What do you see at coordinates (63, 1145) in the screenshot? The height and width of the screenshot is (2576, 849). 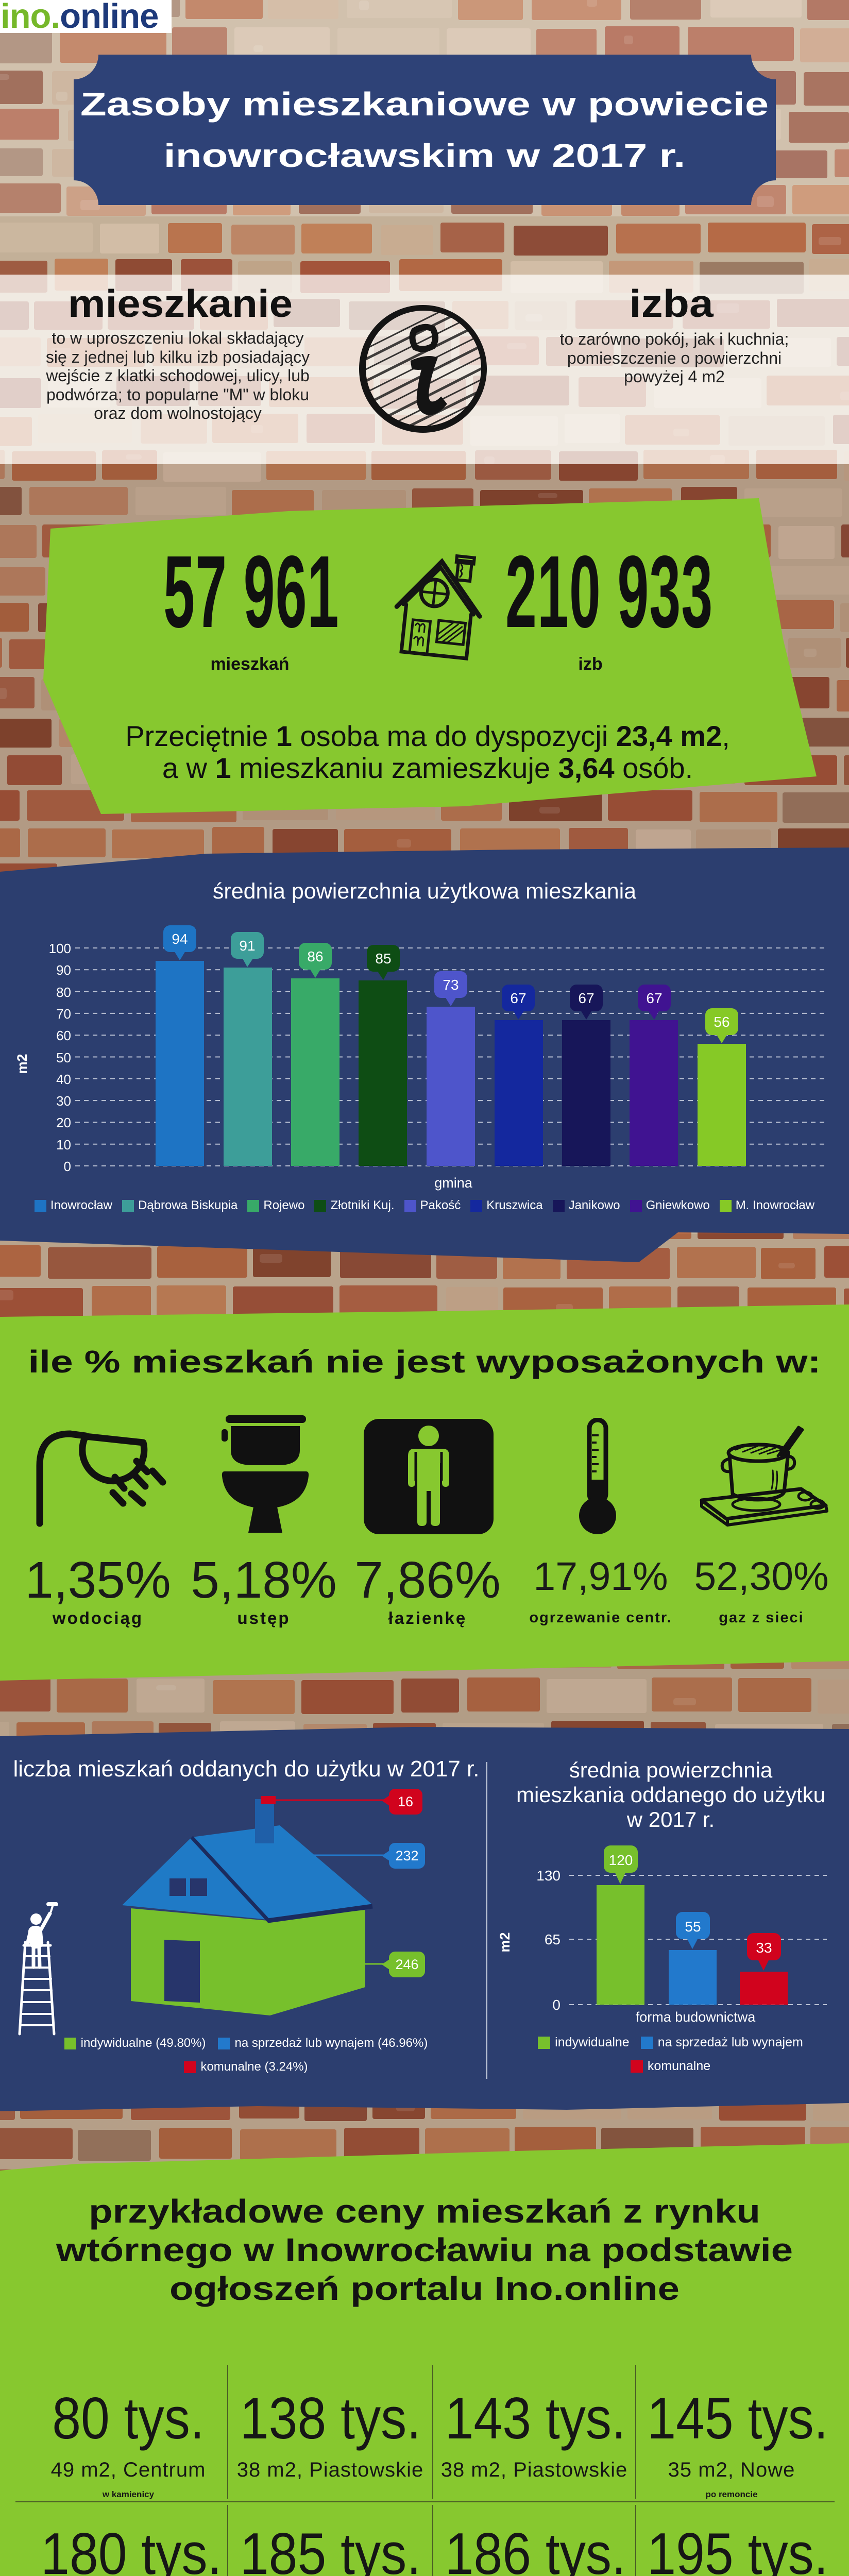 I see `svg-text: 10` at bounding box center [63, 1145].